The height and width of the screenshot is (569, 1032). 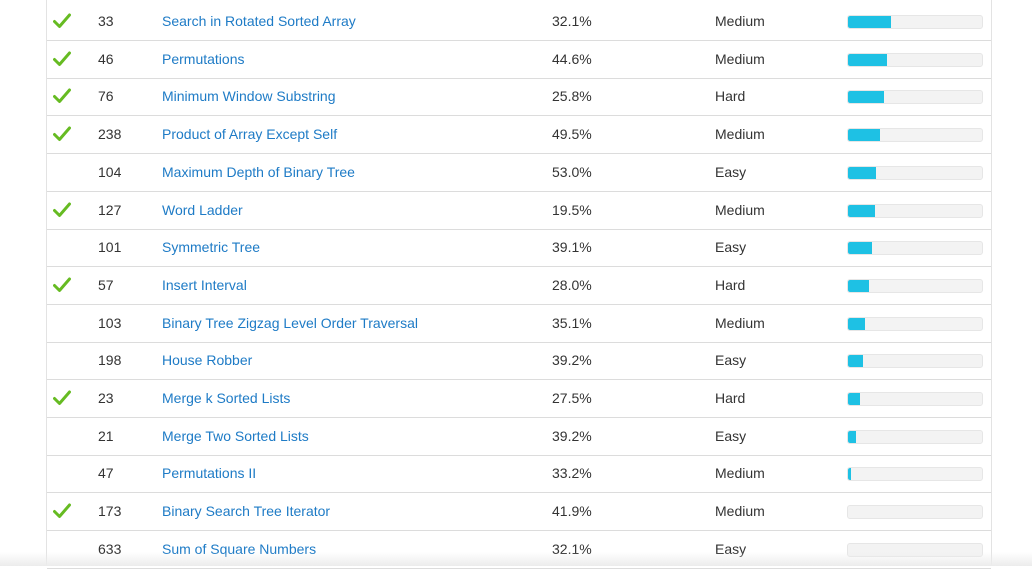 I want to click on problem-title-link: Merge Two Sorted Lists, so click(x=235, y=435).